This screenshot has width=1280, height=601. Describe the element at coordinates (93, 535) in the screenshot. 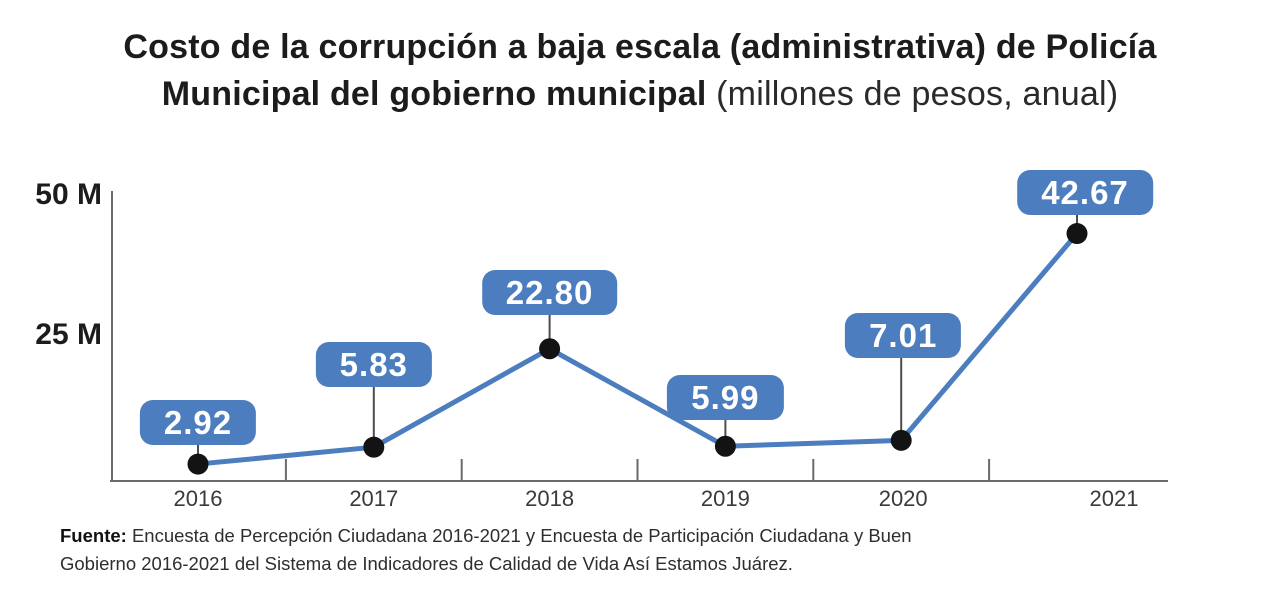

I see `source-note-label: Fuente:` at that location.